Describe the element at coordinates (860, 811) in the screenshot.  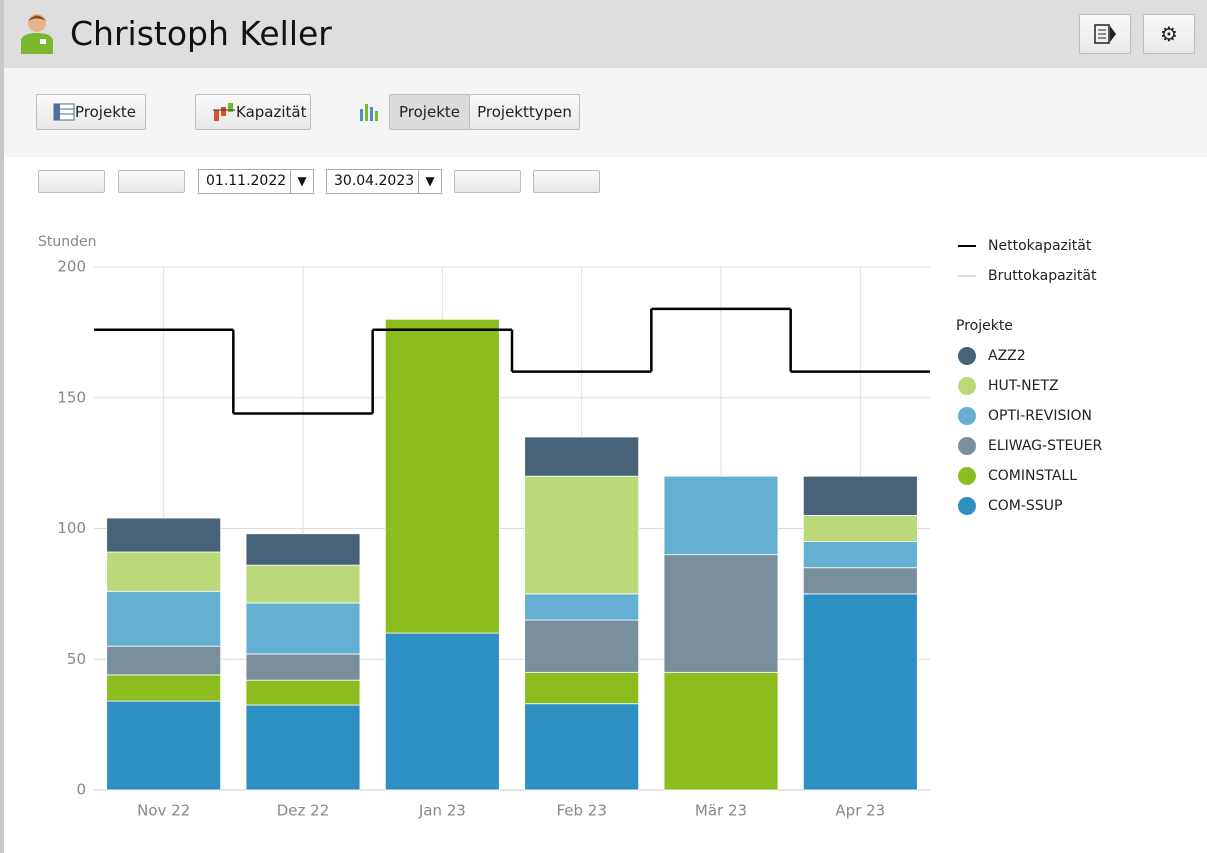
I see `x-tick-label: Apr 23` at that location.